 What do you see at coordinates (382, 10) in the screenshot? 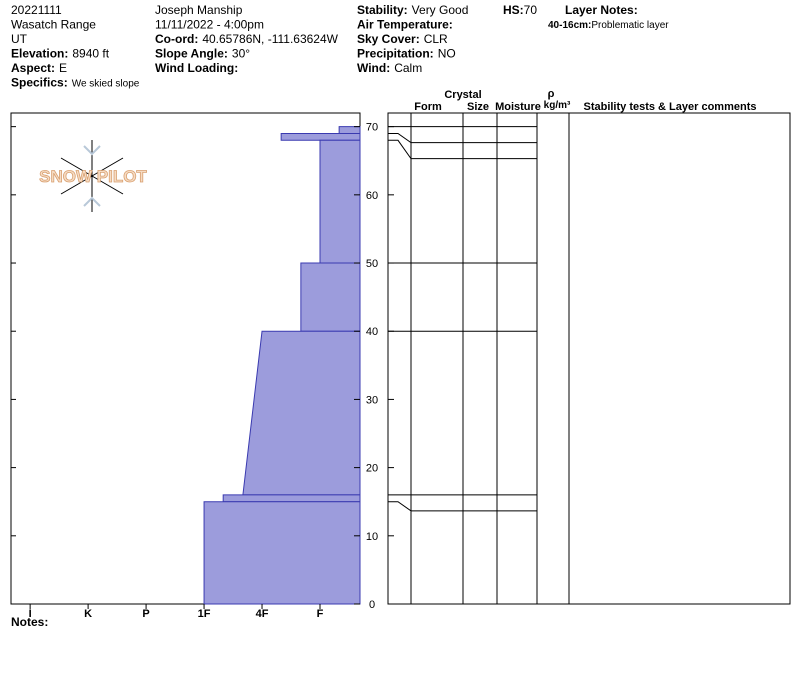
I see `field-label: Stability:` at bounding box center [382, 10].